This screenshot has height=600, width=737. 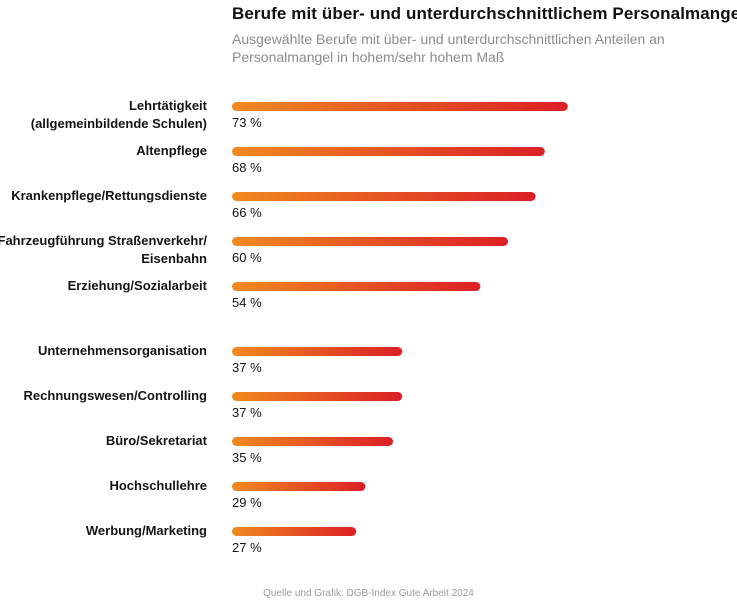 What do you see at coordinates (103, 249) in the screenshot?
I see `category-label-4: Fahrzeugführung Straßenverkehr/Eisenbahn` at bounding box center [103, 249].